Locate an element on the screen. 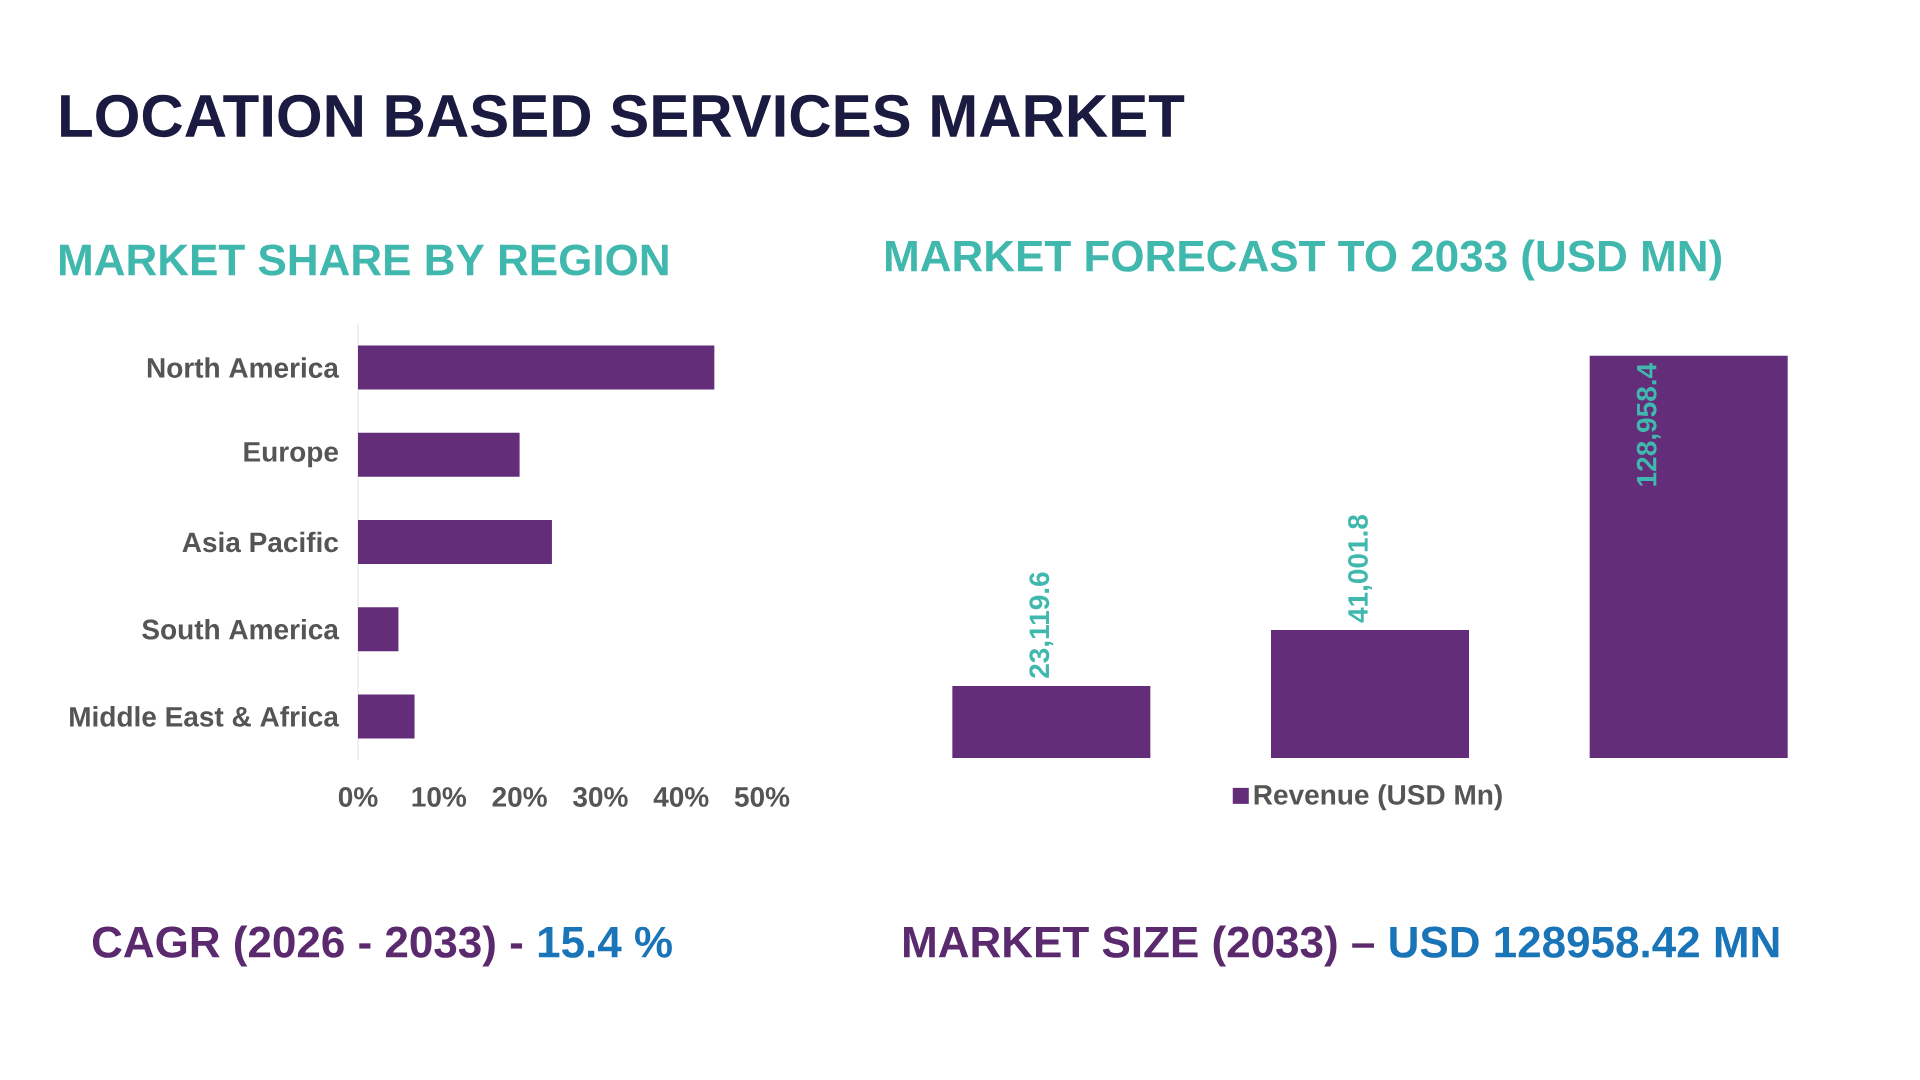 The image size is (1920, 1080). data-label: 128,958.4 is located at coordinates (1648, 424).